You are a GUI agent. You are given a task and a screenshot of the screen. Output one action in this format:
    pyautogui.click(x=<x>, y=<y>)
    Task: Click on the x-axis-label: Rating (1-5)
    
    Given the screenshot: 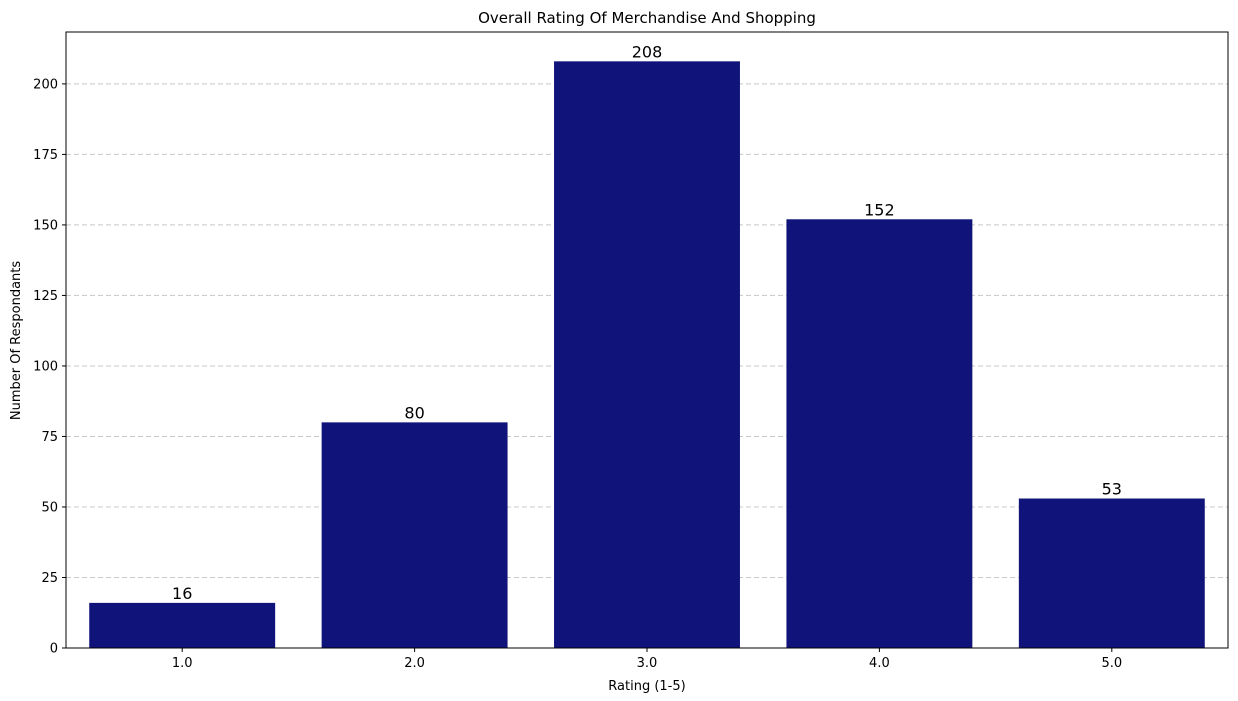 What is the action you would take?
    pyautogui.click(x=646, y=686)
    